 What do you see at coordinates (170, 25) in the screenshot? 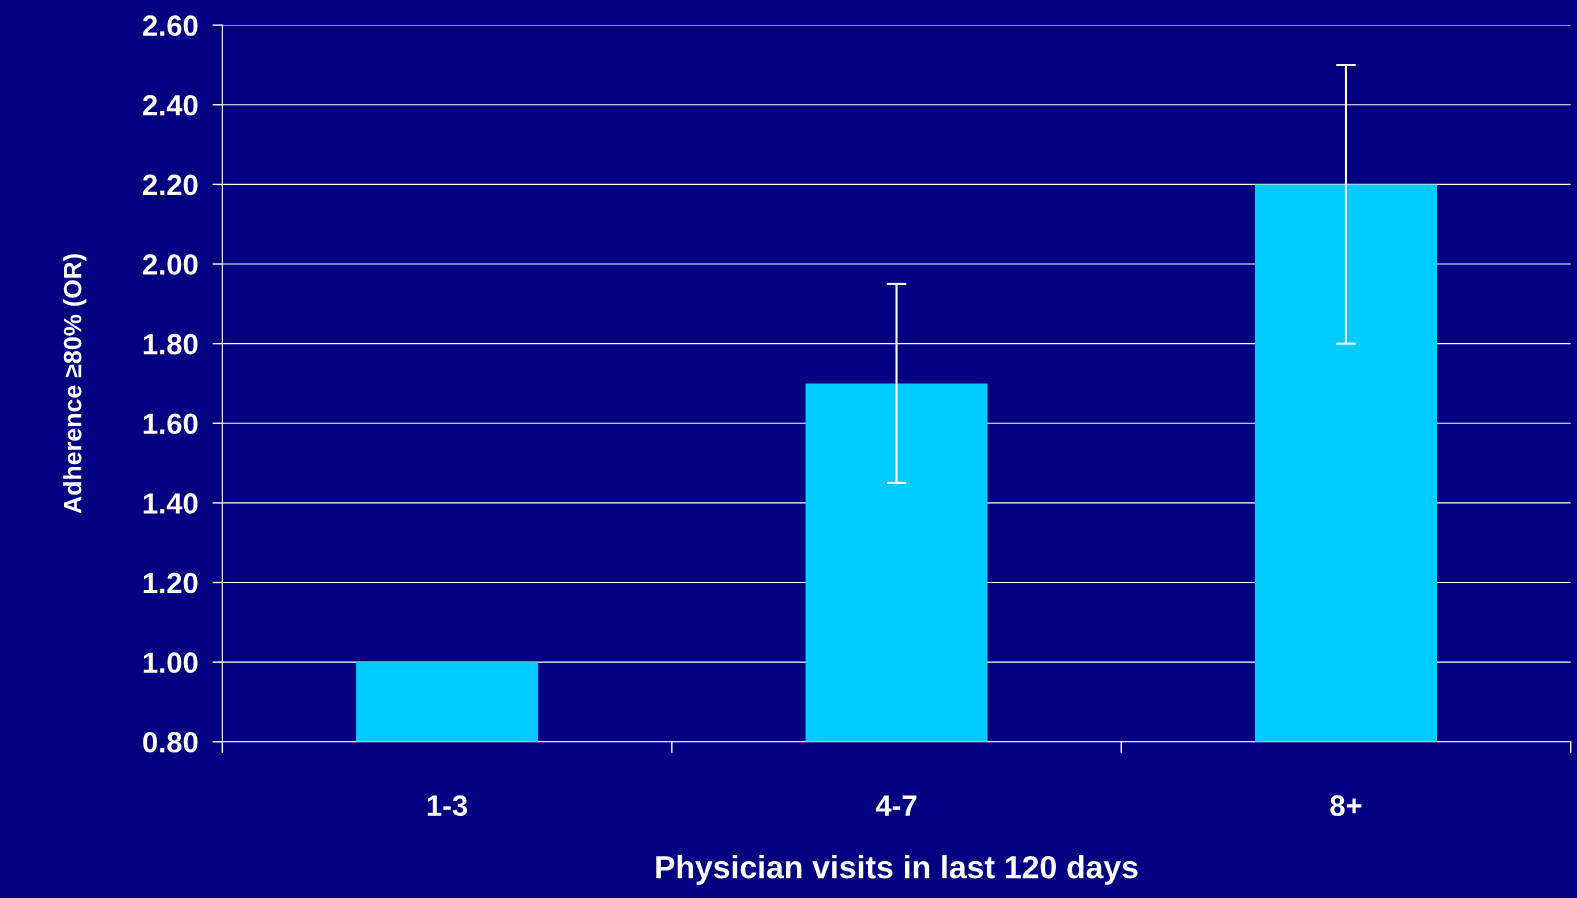
I see `y-tick-label: 2.60` at bounding box center [170, 25].